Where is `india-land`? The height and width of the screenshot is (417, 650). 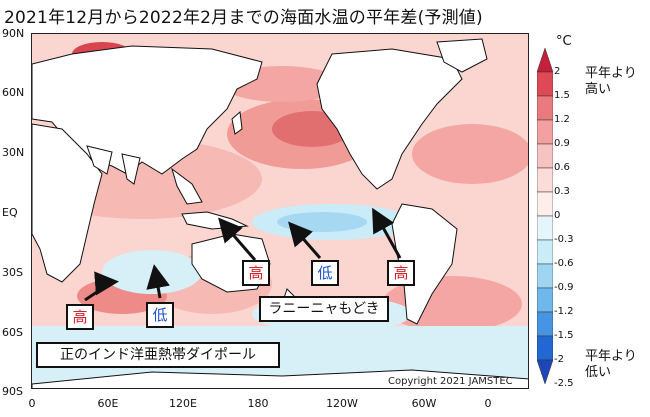 india-land is located at coordinates (131, 169).